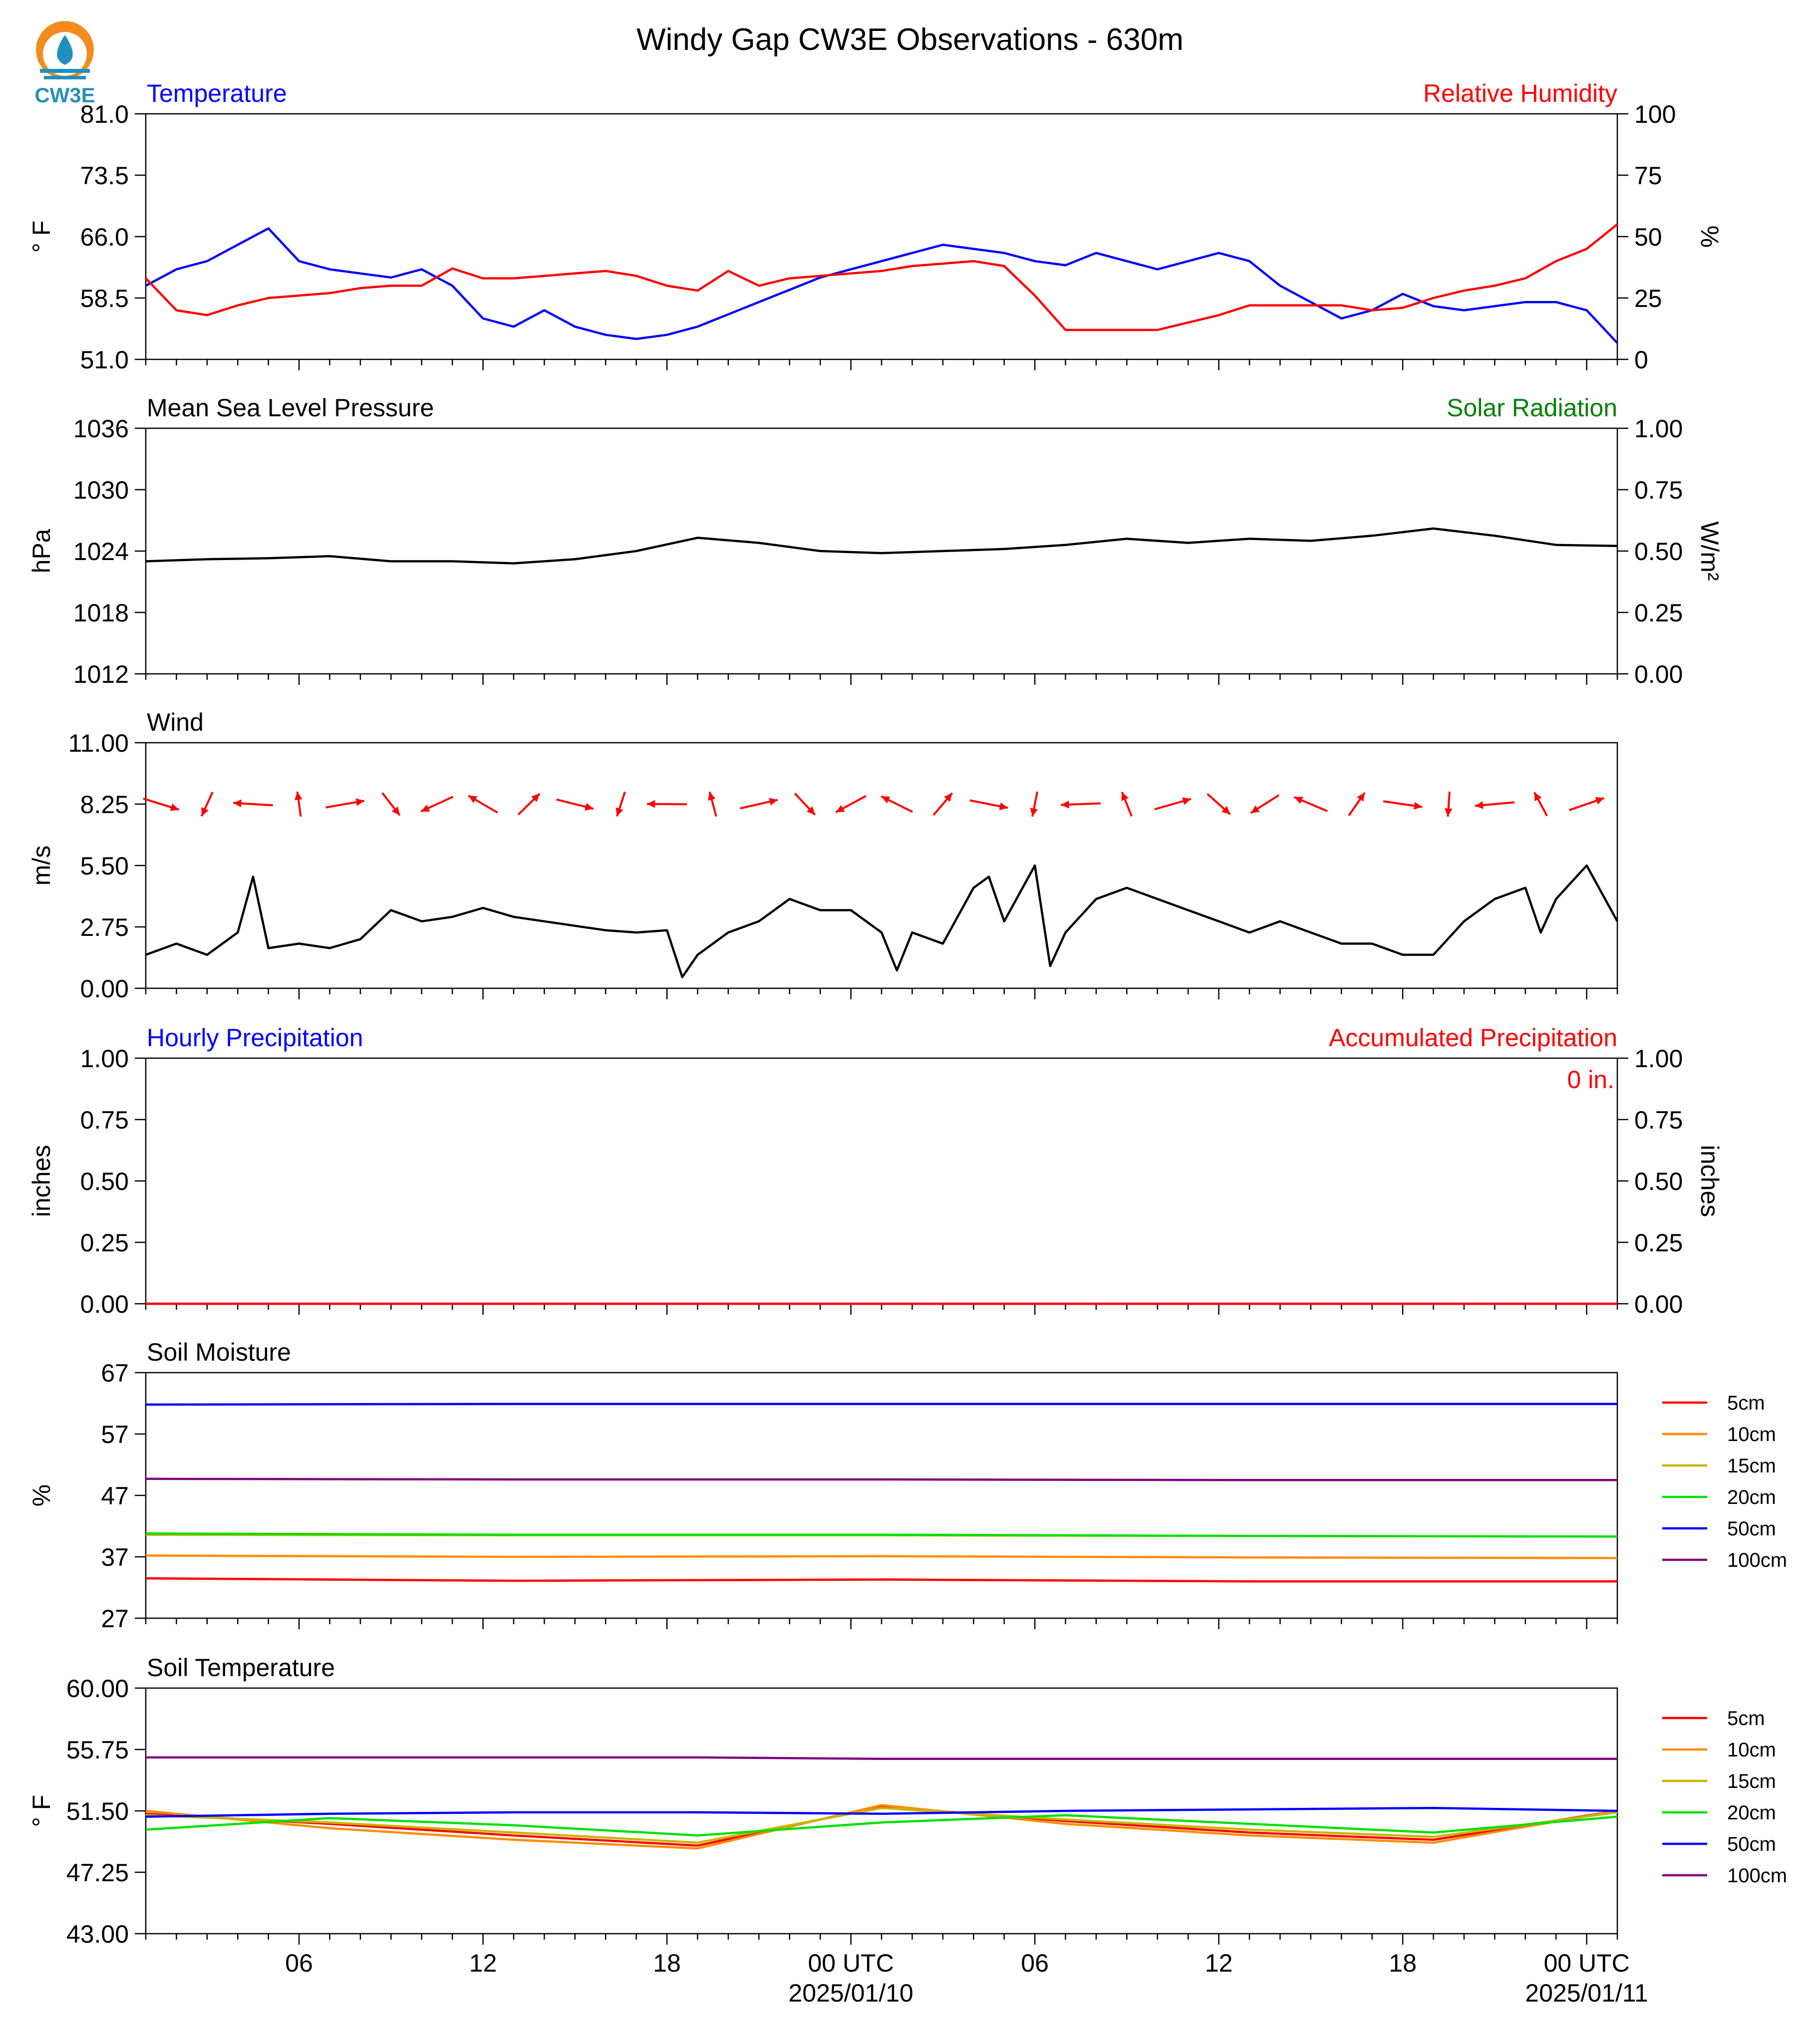 The width and height of the screenshot is (1820, 2028). What do you see at coordinates (881, 277) in the screenshot?
I see `series-line-relative-humidity` at bounding box center [881, 277].